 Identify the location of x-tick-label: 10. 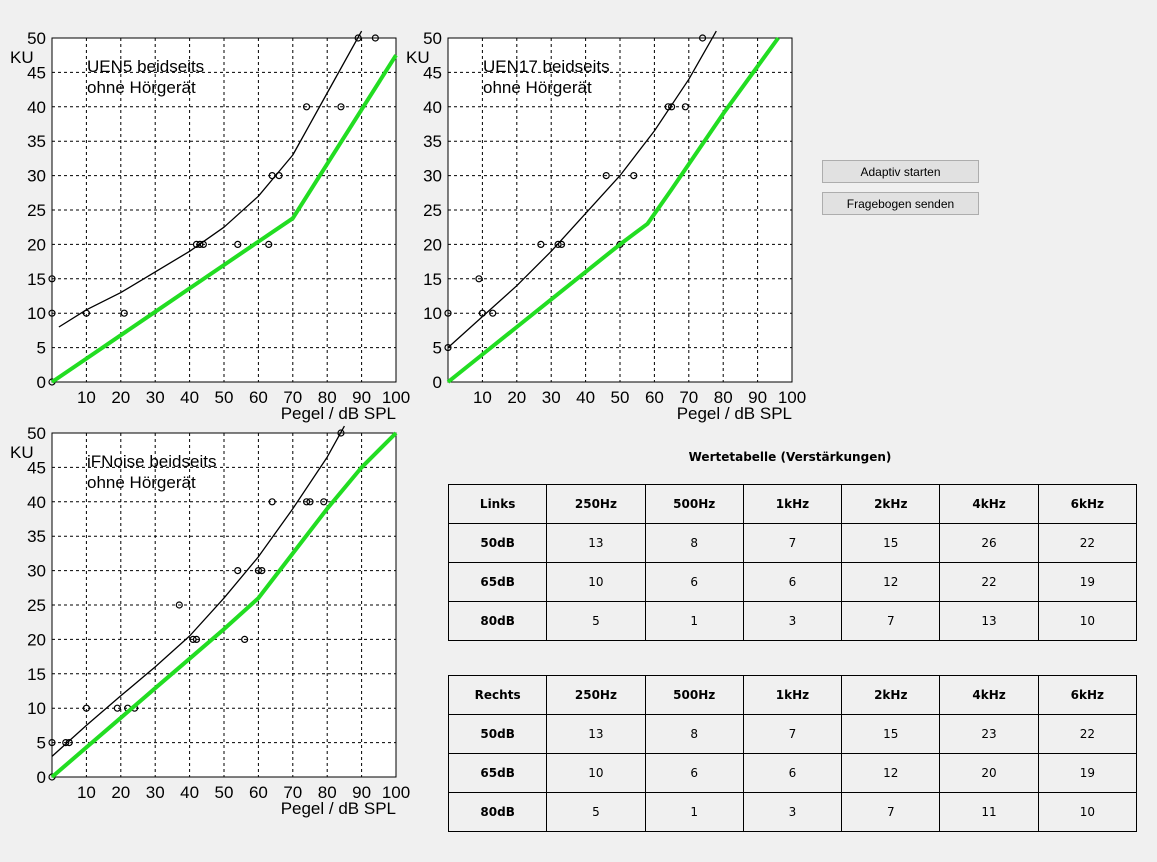
(86, 397).